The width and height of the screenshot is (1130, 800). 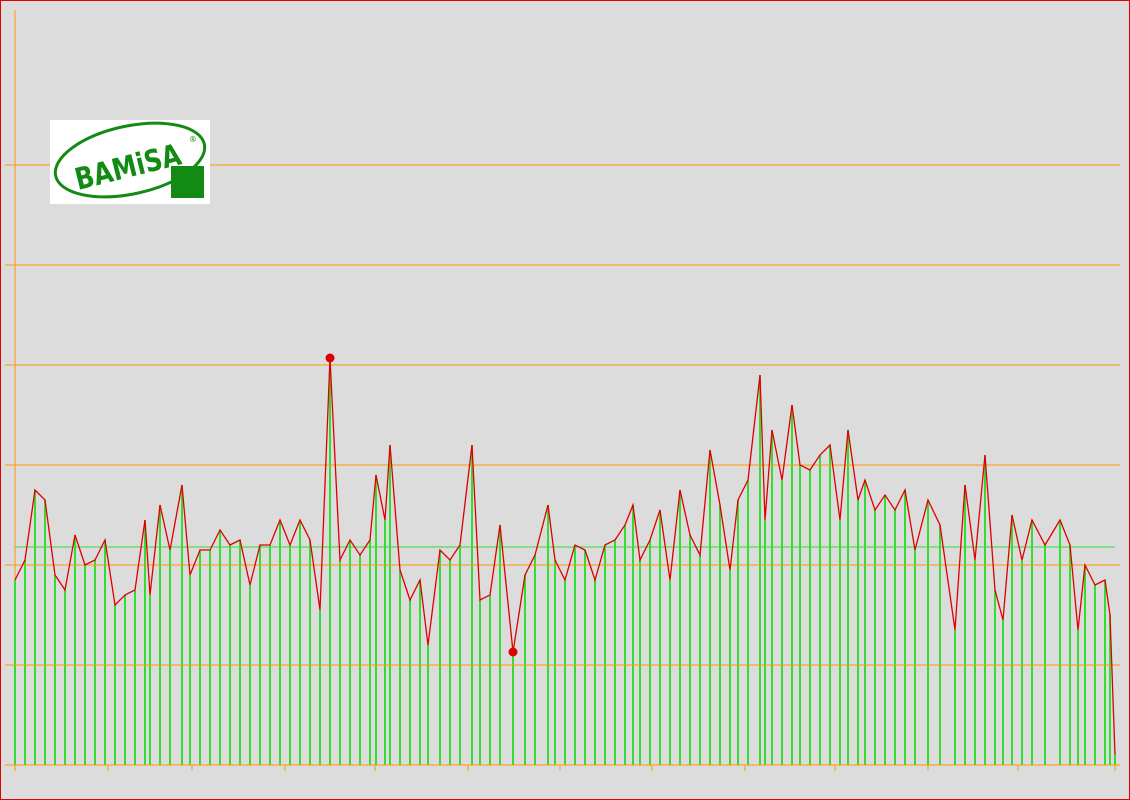 I want to click on logo-registered: ®, so click(x=193, y=139).